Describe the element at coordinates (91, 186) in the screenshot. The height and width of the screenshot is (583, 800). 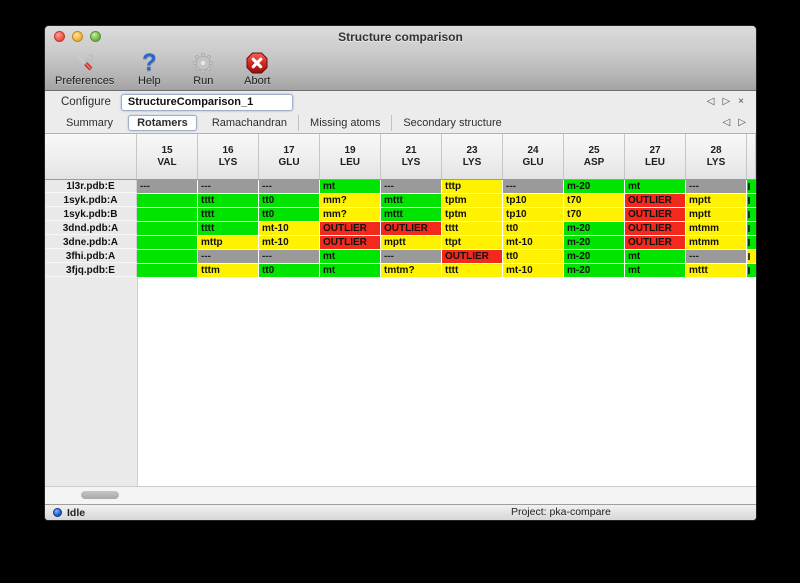
I see `row-label: 1l3r.pdb:E` at that location.